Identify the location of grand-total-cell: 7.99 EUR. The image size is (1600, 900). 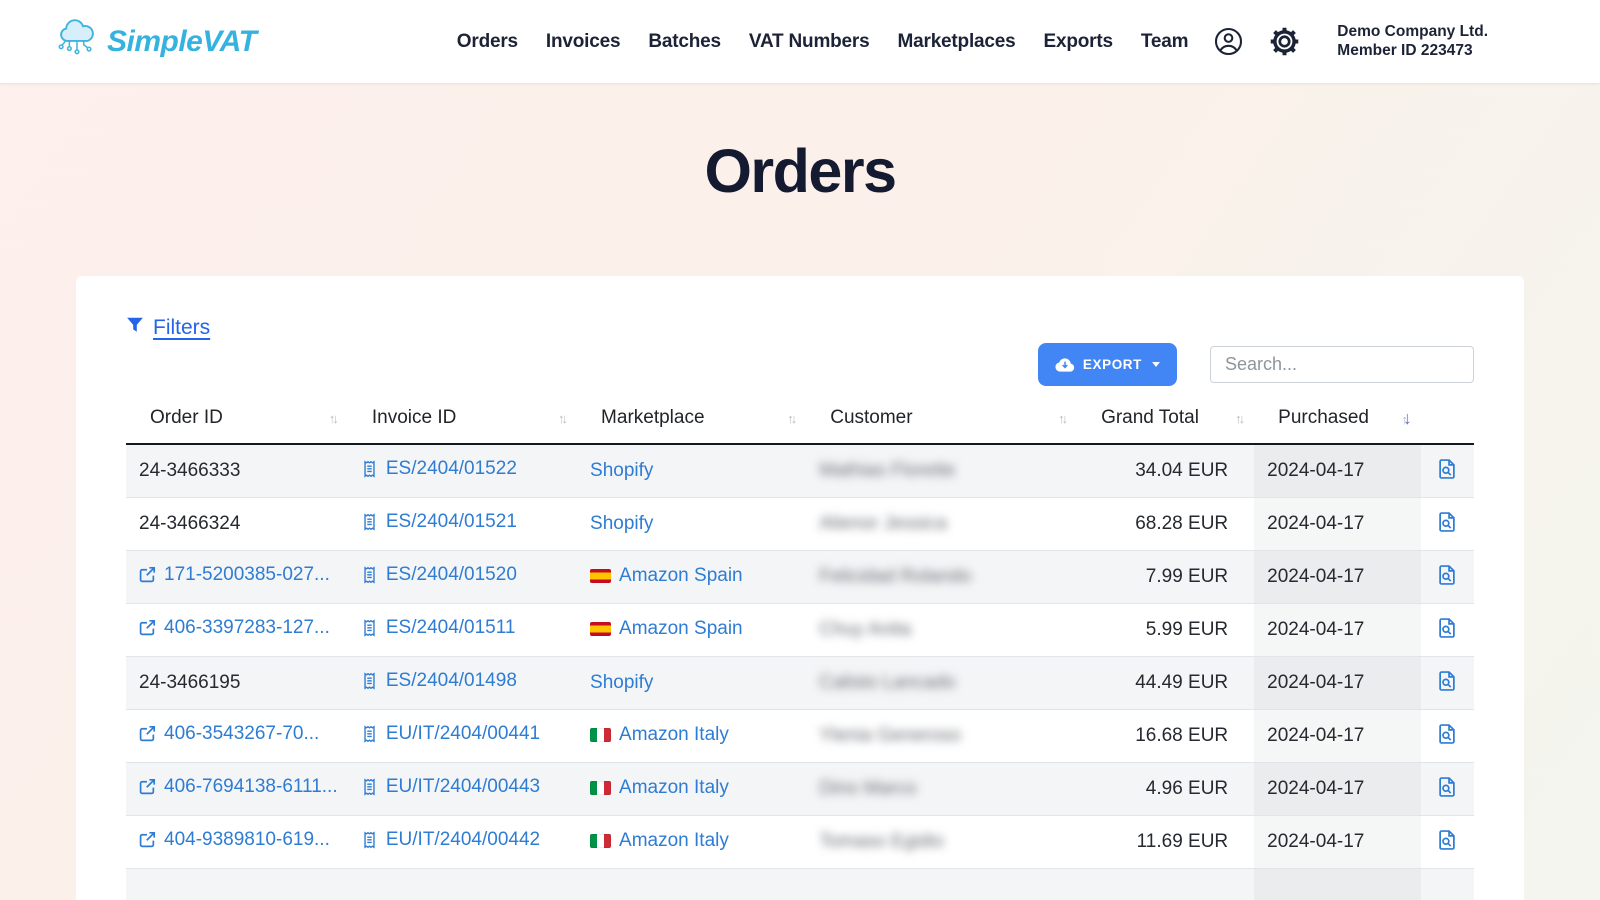
(1166, 577).